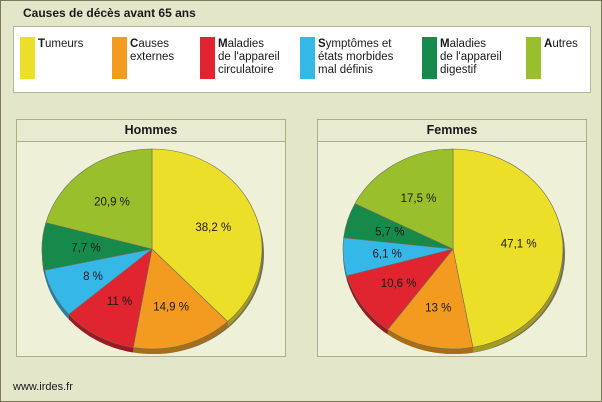  What do you see at coordinates (399, 284) in the screenshot?
I see `pie-label-maladies-de-l-appareil-circulatoire: 10,6 %` at bounding box center [399, 284].